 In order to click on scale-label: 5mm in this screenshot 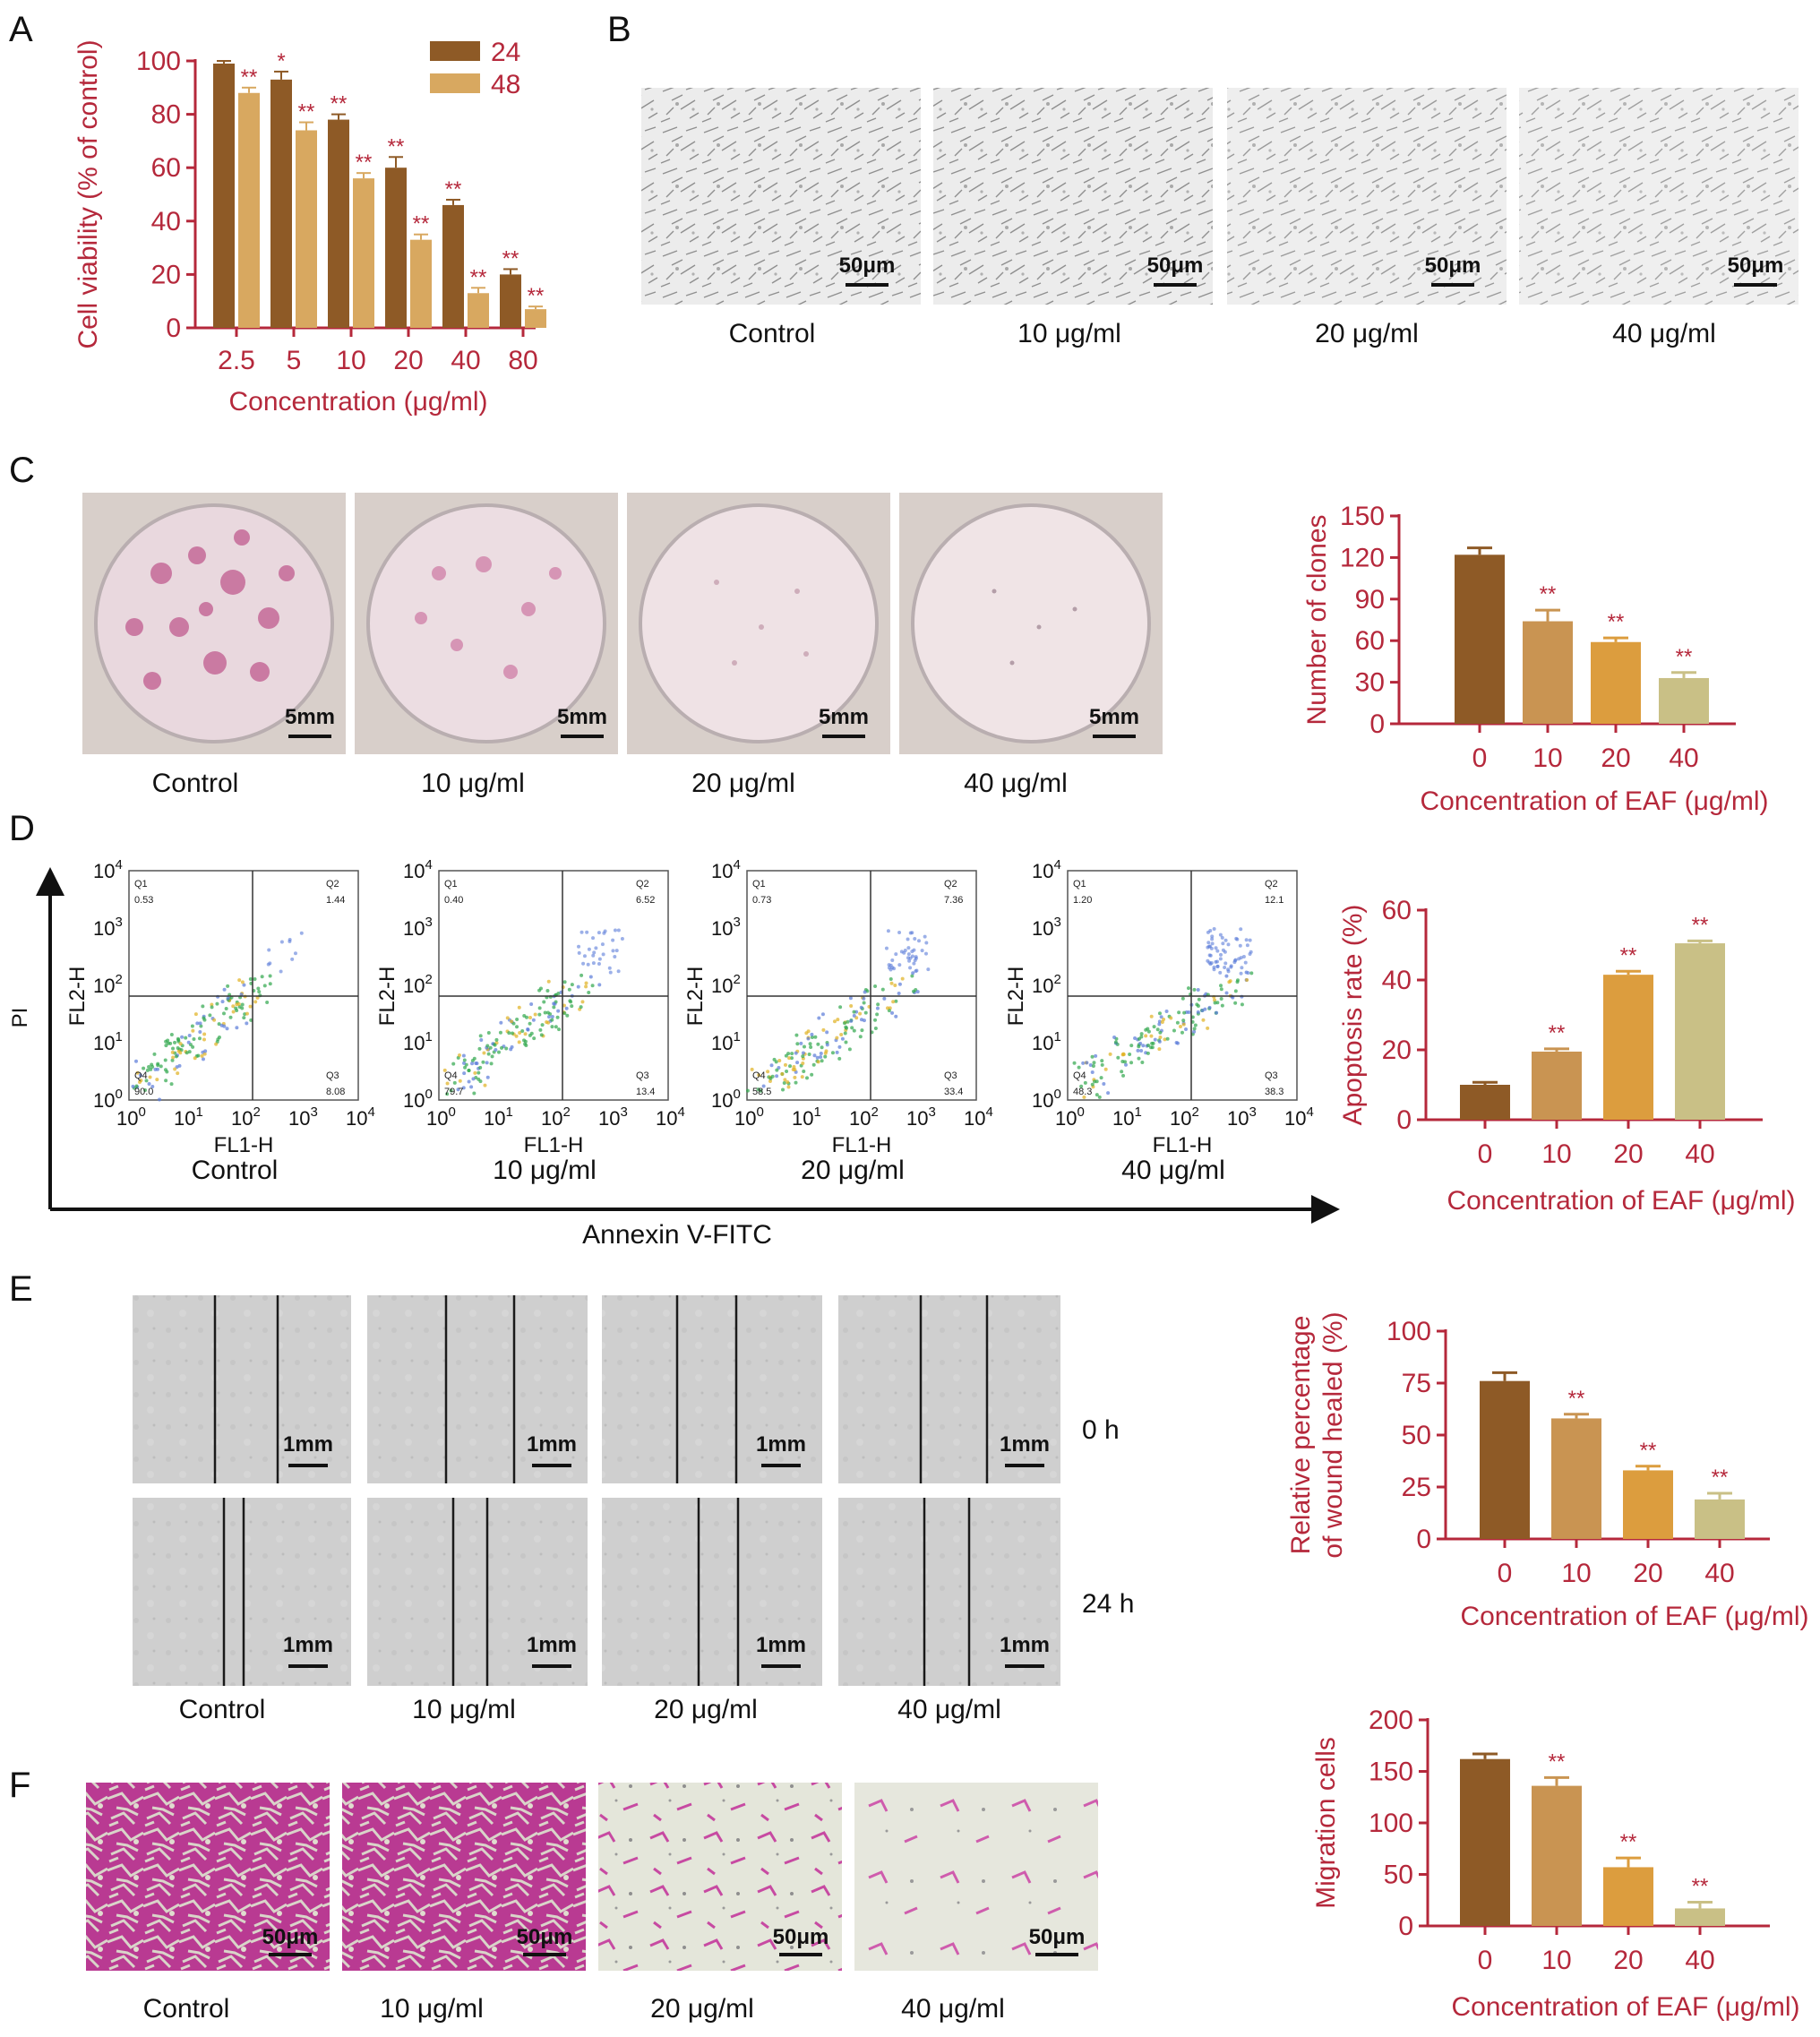, I will do `click(582, 717)`.